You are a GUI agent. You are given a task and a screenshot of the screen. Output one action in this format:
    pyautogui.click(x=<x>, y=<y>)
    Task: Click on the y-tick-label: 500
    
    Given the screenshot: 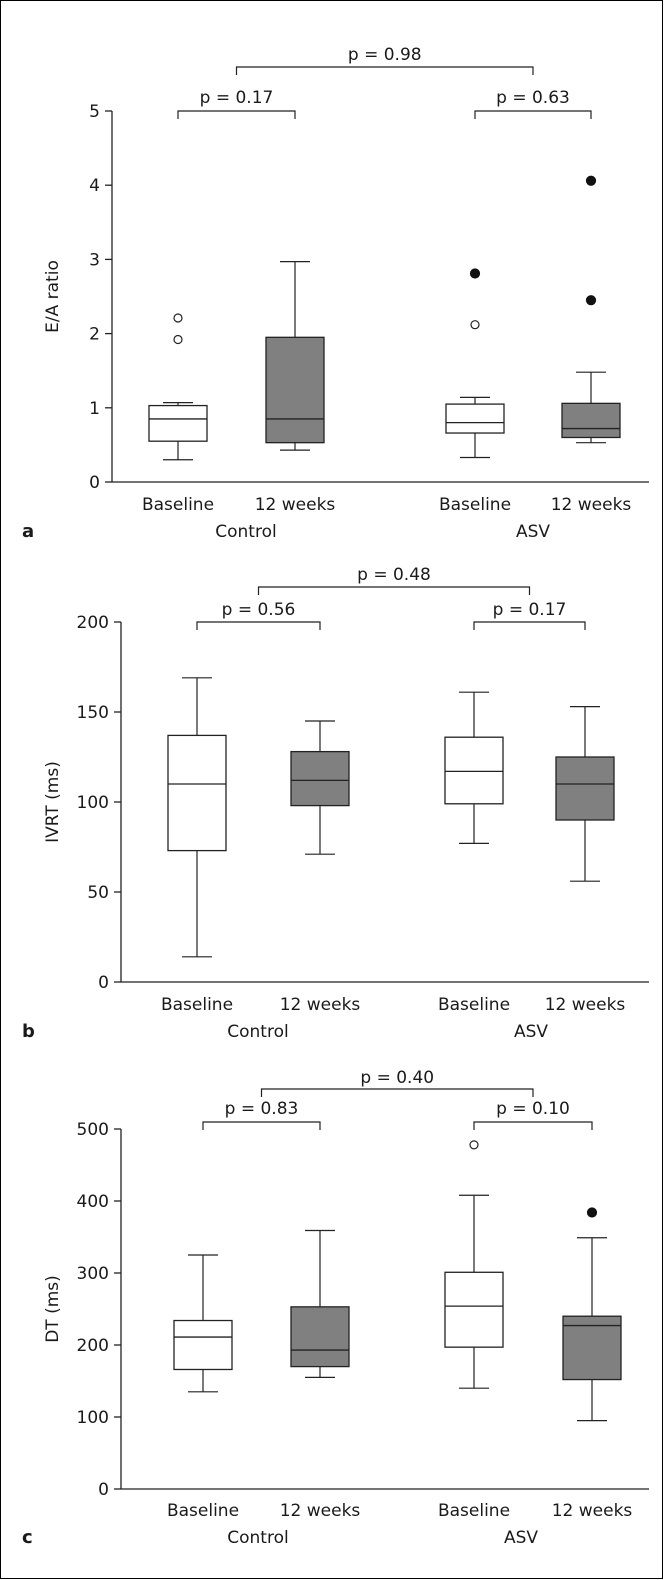 What is the action you would take?
    pyautogui.click(x=93, y=1130)
    